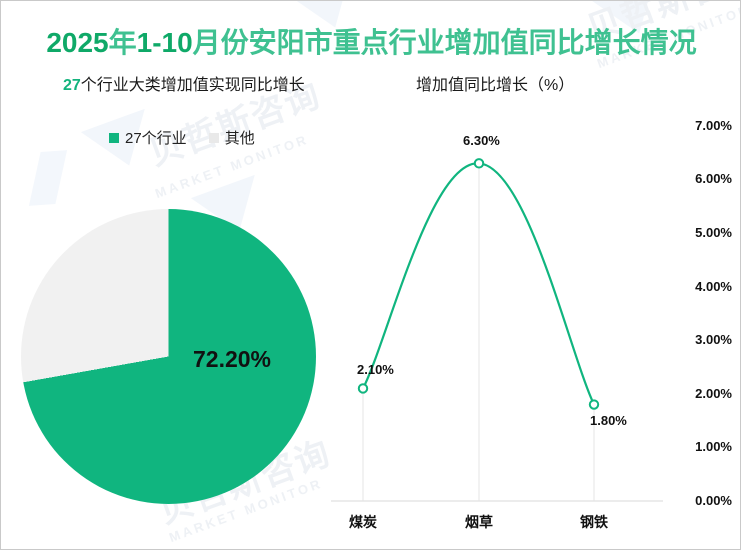 Image resolution: width=741 pixels, height=550 pixels. Describe the element at coordinates (481, 141) in the screenshot. I see `data-point-label: 6.30%` at that location.